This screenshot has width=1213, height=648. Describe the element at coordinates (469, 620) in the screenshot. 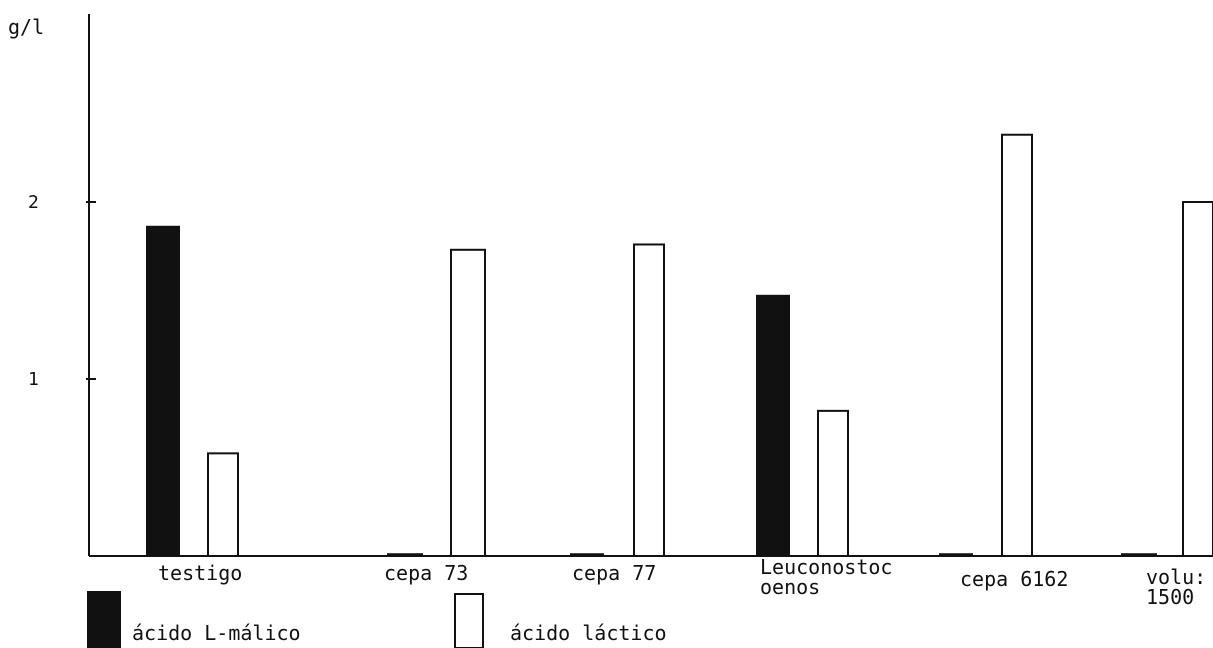

I see `legend-swatch-lactic` at that location.